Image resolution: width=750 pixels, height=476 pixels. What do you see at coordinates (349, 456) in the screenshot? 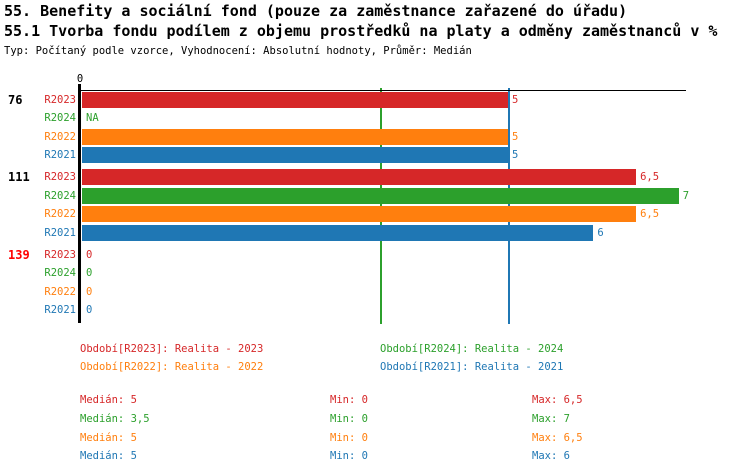
I see `stat-min-R2021: Min: 0` at bounding box center [349, 456].